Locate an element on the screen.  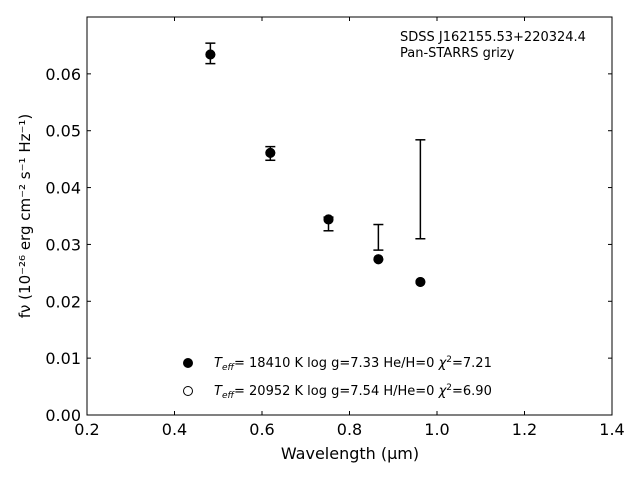
x-tick-label: 0.2 is located at coordinates (86, 429).